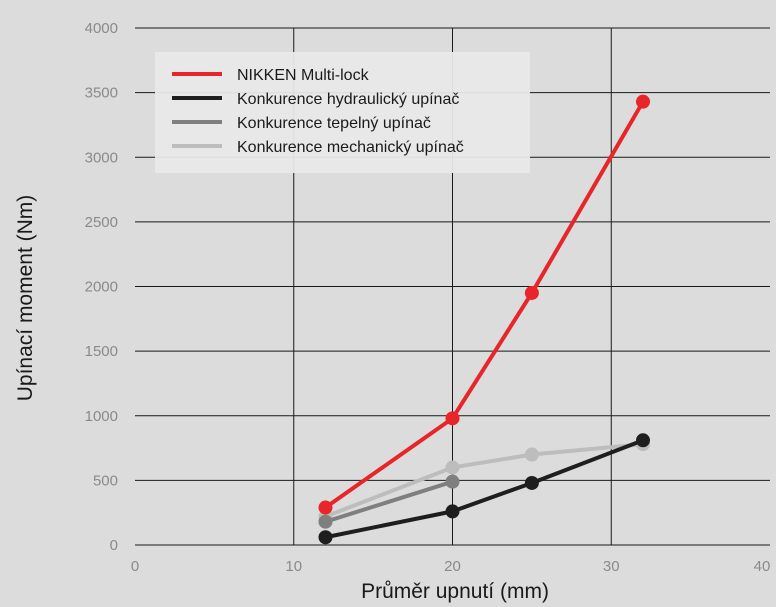 The width and height of the screenshot is (776, 607). What do you see at coordinates (452, 566) in the screenshot?
I see `x-tick-label: 20` at bounding box center [452, 566].